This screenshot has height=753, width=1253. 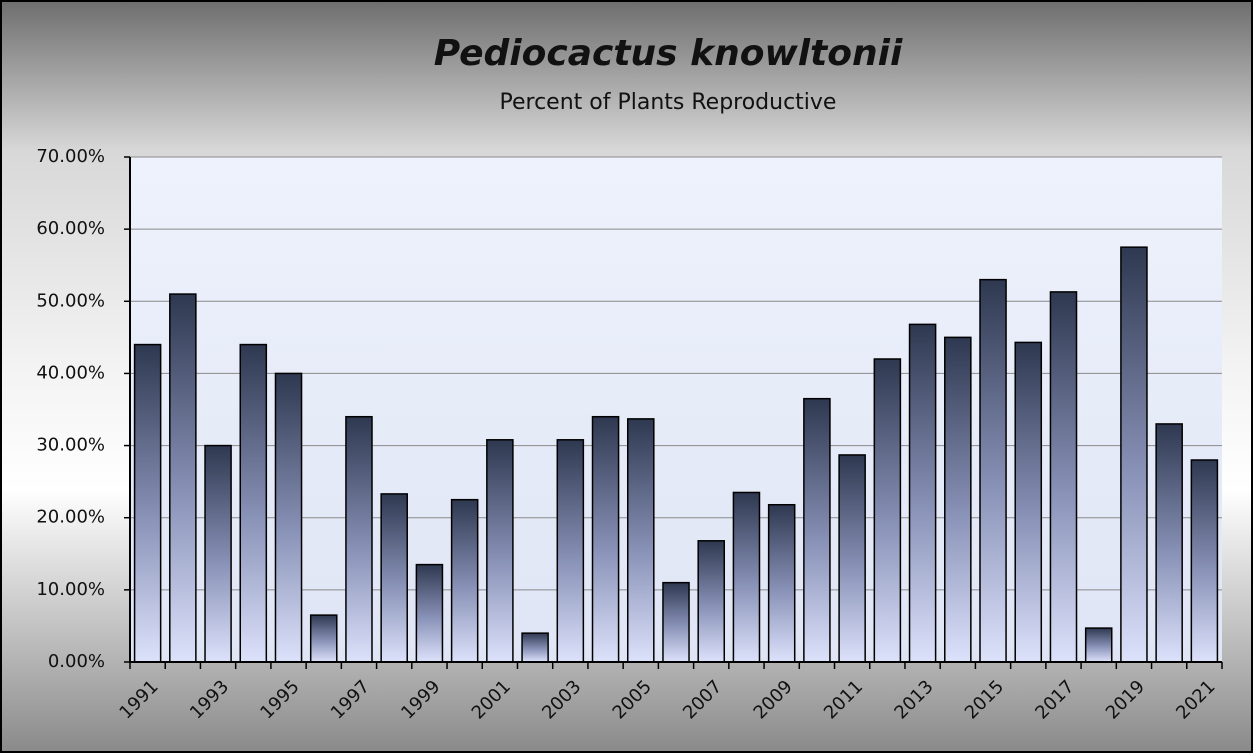 What do you see at coordinates (76, 661) in the screenshot?
I see `y-tick-label: 0.00%` at bounding box center [76, 661].